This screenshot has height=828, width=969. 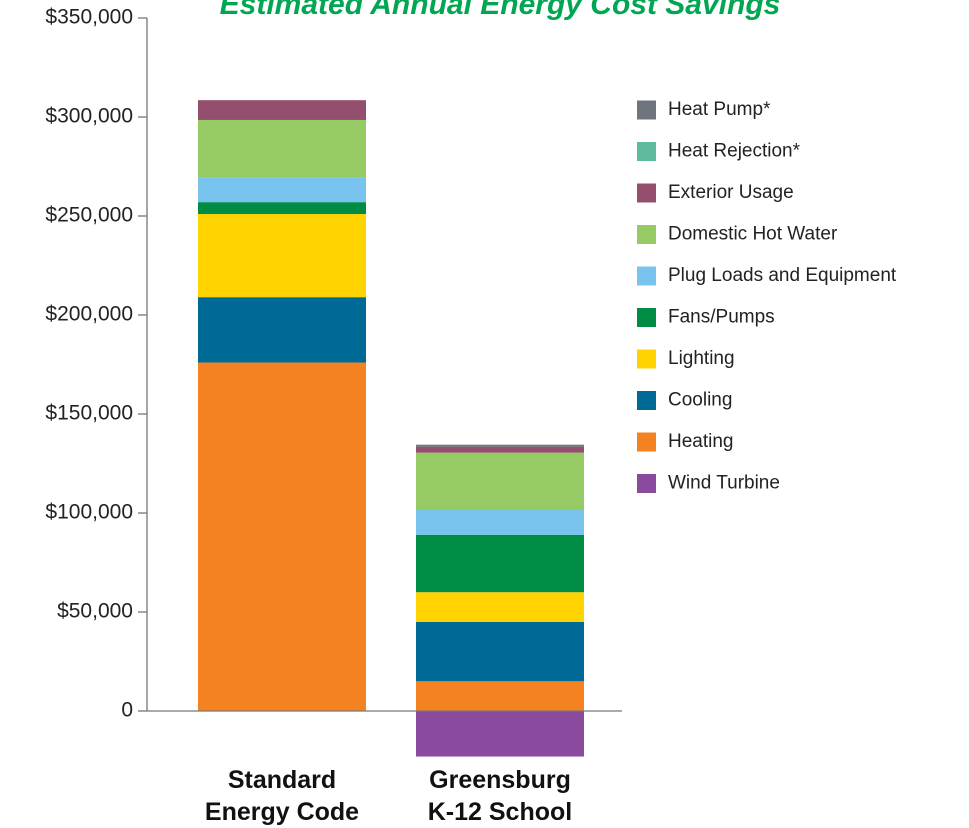 I want to click on y-tick-label: $150,000, so click(x=89, y=413).